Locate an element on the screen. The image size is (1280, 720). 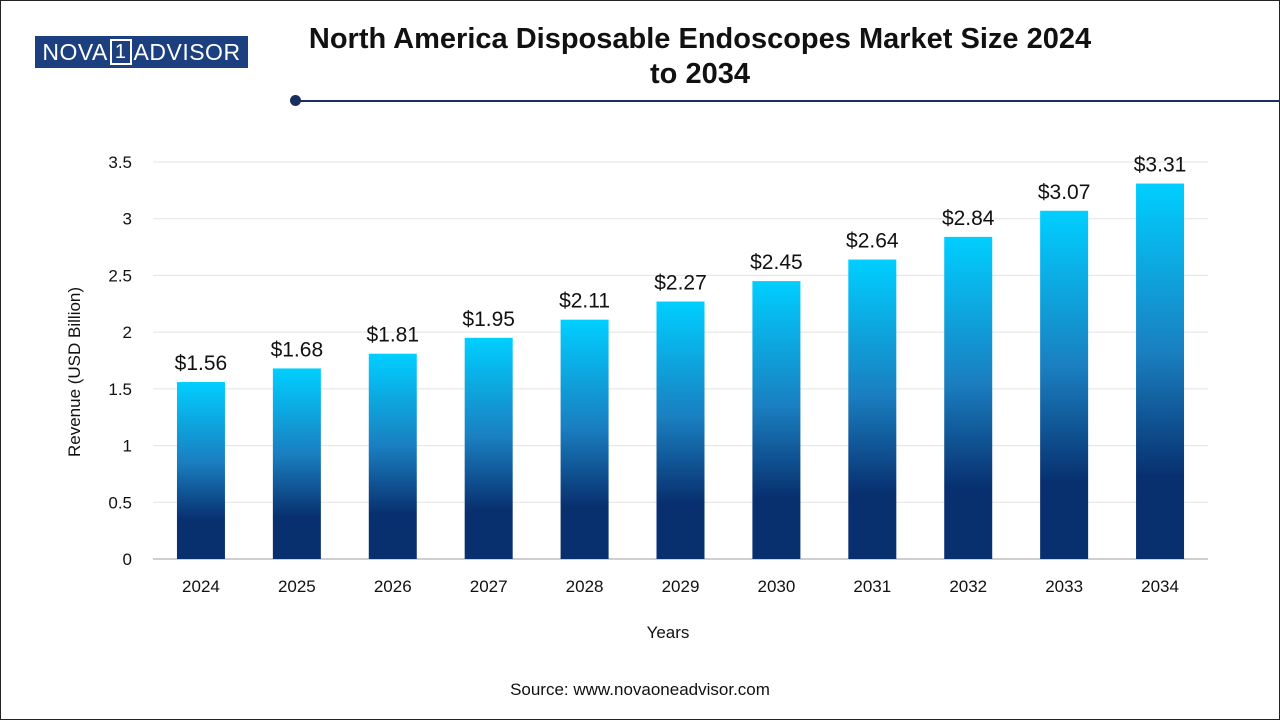
data-label: $3.31 is located at coordinates (1160, 165).